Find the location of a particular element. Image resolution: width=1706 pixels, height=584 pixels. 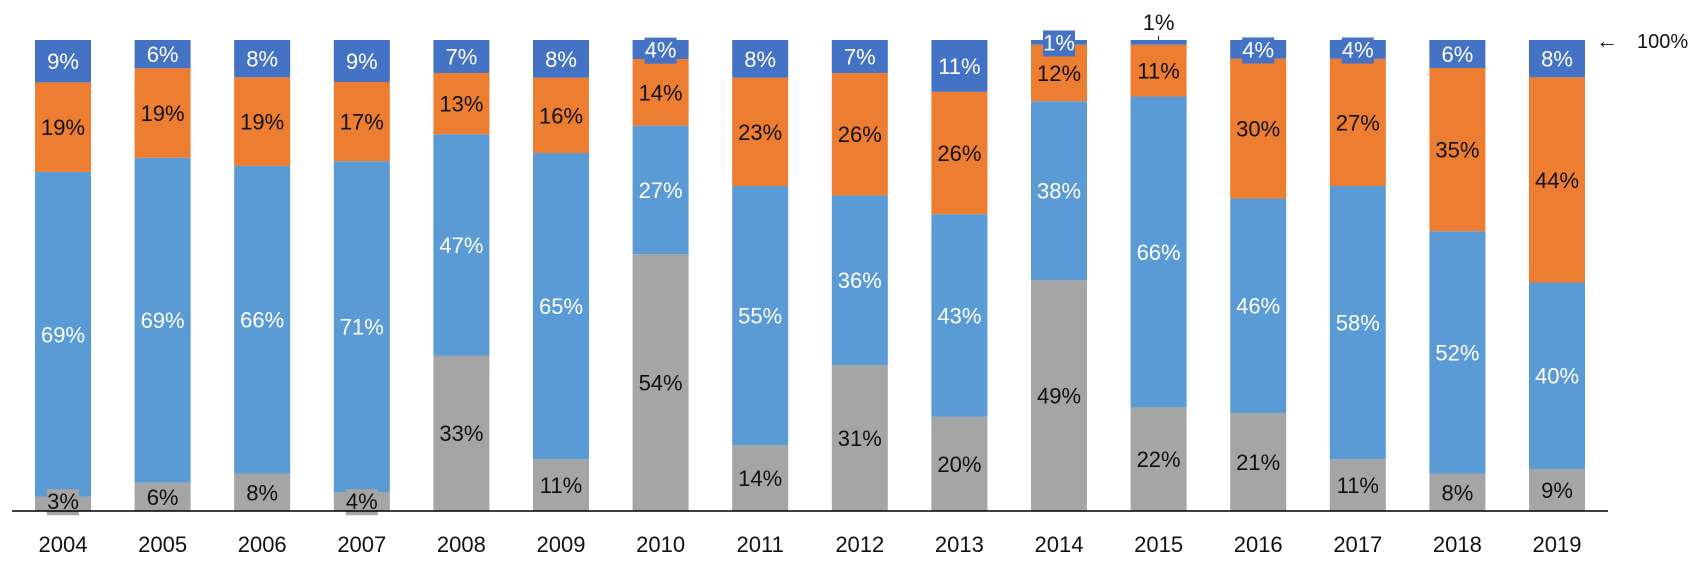

x-tick-label: 2016 is located at coordinates (1258, 544).